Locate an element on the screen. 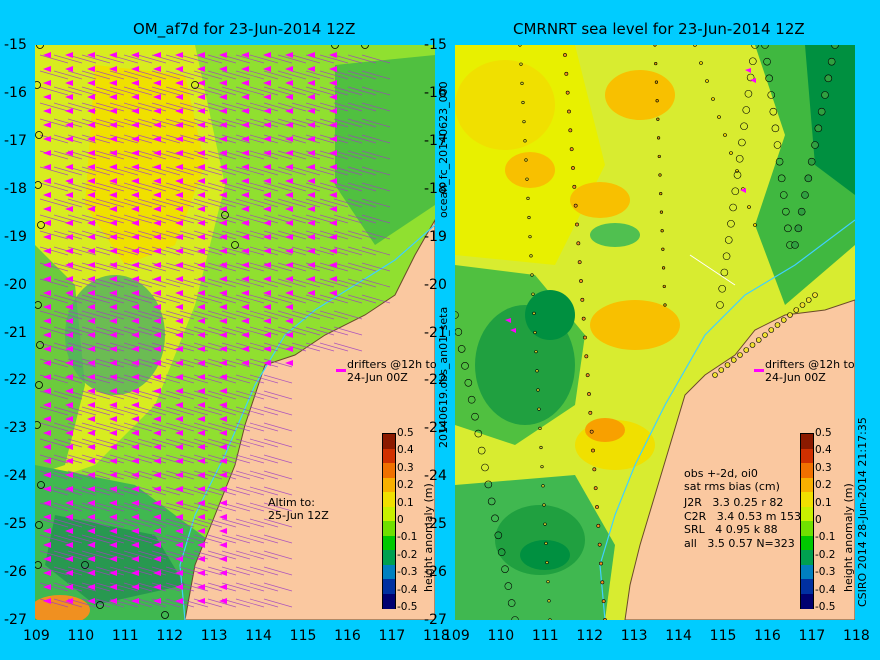 Image resolution: width=880 pixels, height=660 pixels. australia-landmass-right is located at coordinates (739, 459).